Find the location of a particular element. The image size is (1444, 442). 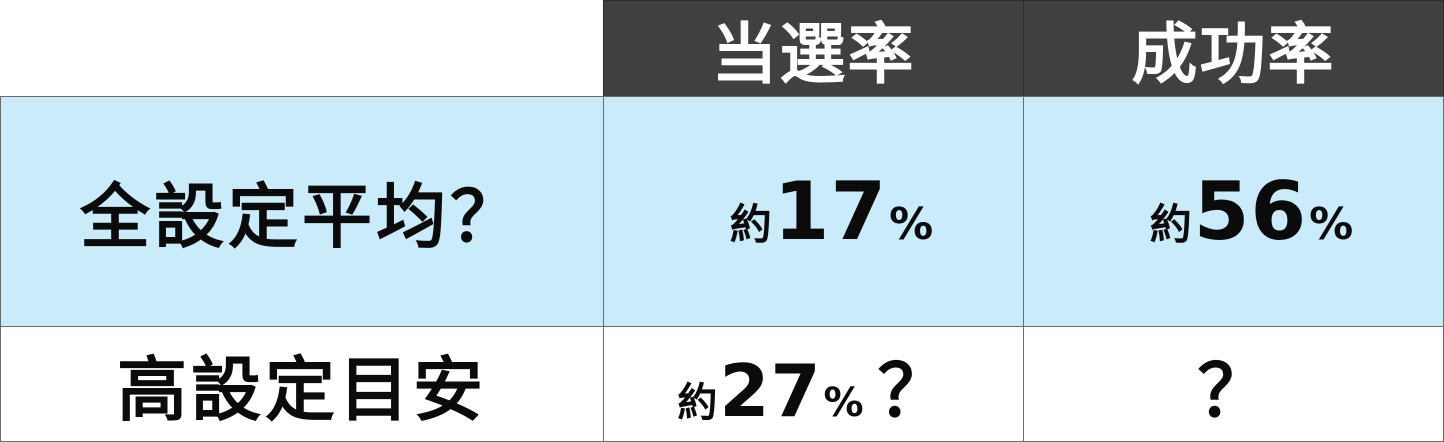

value-all-success-rate: 約56% is located at coordinates (1251, 211).